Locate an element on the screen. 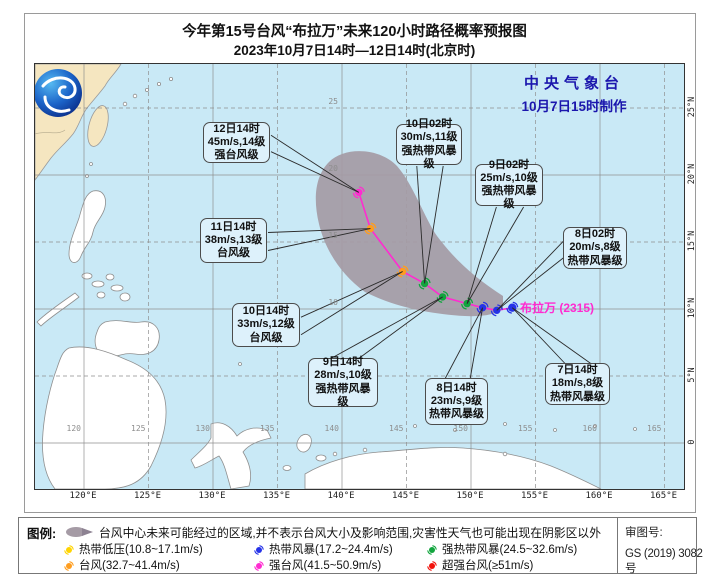 Image resolution: width=709 pixels, height=580 pixels. legend-divider is located at coordinates (617, 545).